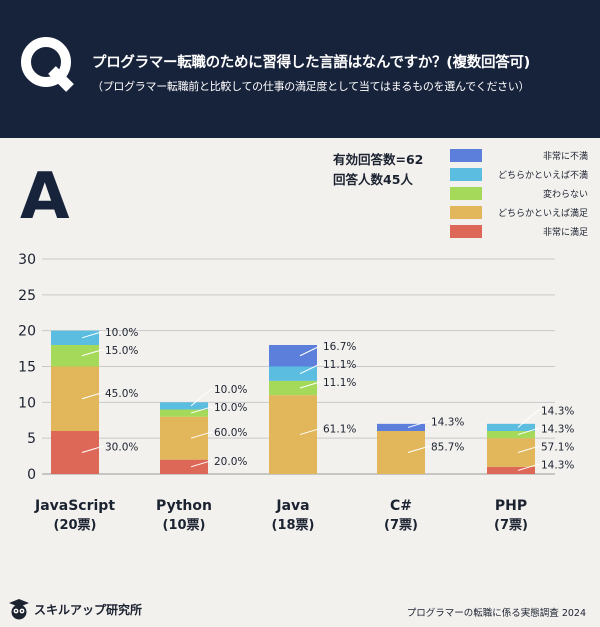 Image resolution: width=600 pixels, height=627 pixels. I want to click on source-note: プログラマーの転職に係る実態調査 2024, so click(496, 613).